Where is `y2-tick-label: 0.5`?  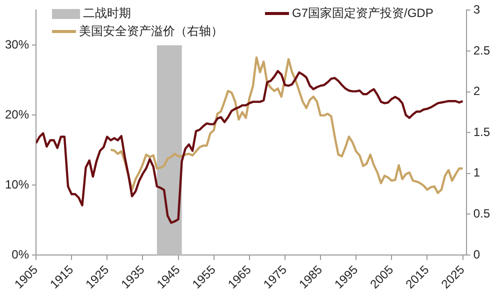 y2-tick-label: 0.5 is located at coordinates (481, 213).